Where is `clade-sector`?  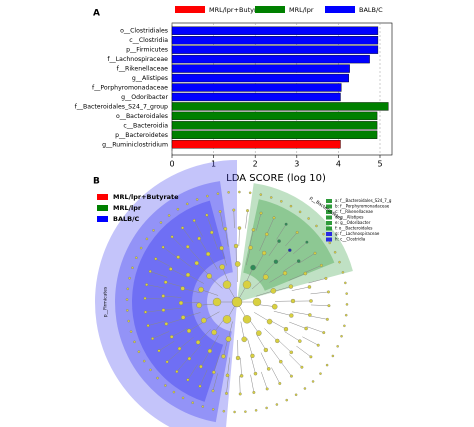
clade-sector is located at coordinates (178, 301).